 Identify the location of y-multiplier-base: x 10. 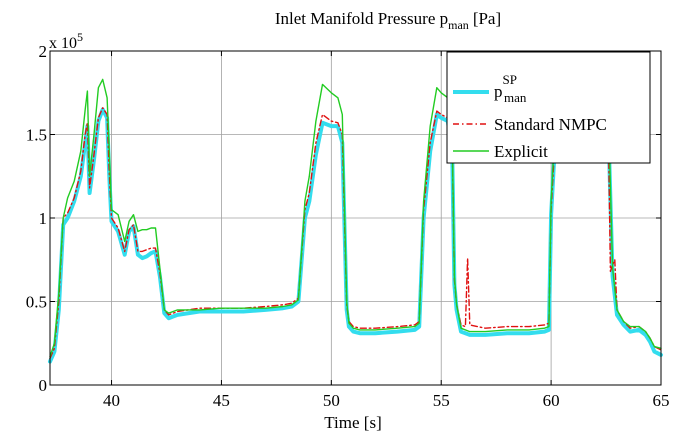
(63, 43).